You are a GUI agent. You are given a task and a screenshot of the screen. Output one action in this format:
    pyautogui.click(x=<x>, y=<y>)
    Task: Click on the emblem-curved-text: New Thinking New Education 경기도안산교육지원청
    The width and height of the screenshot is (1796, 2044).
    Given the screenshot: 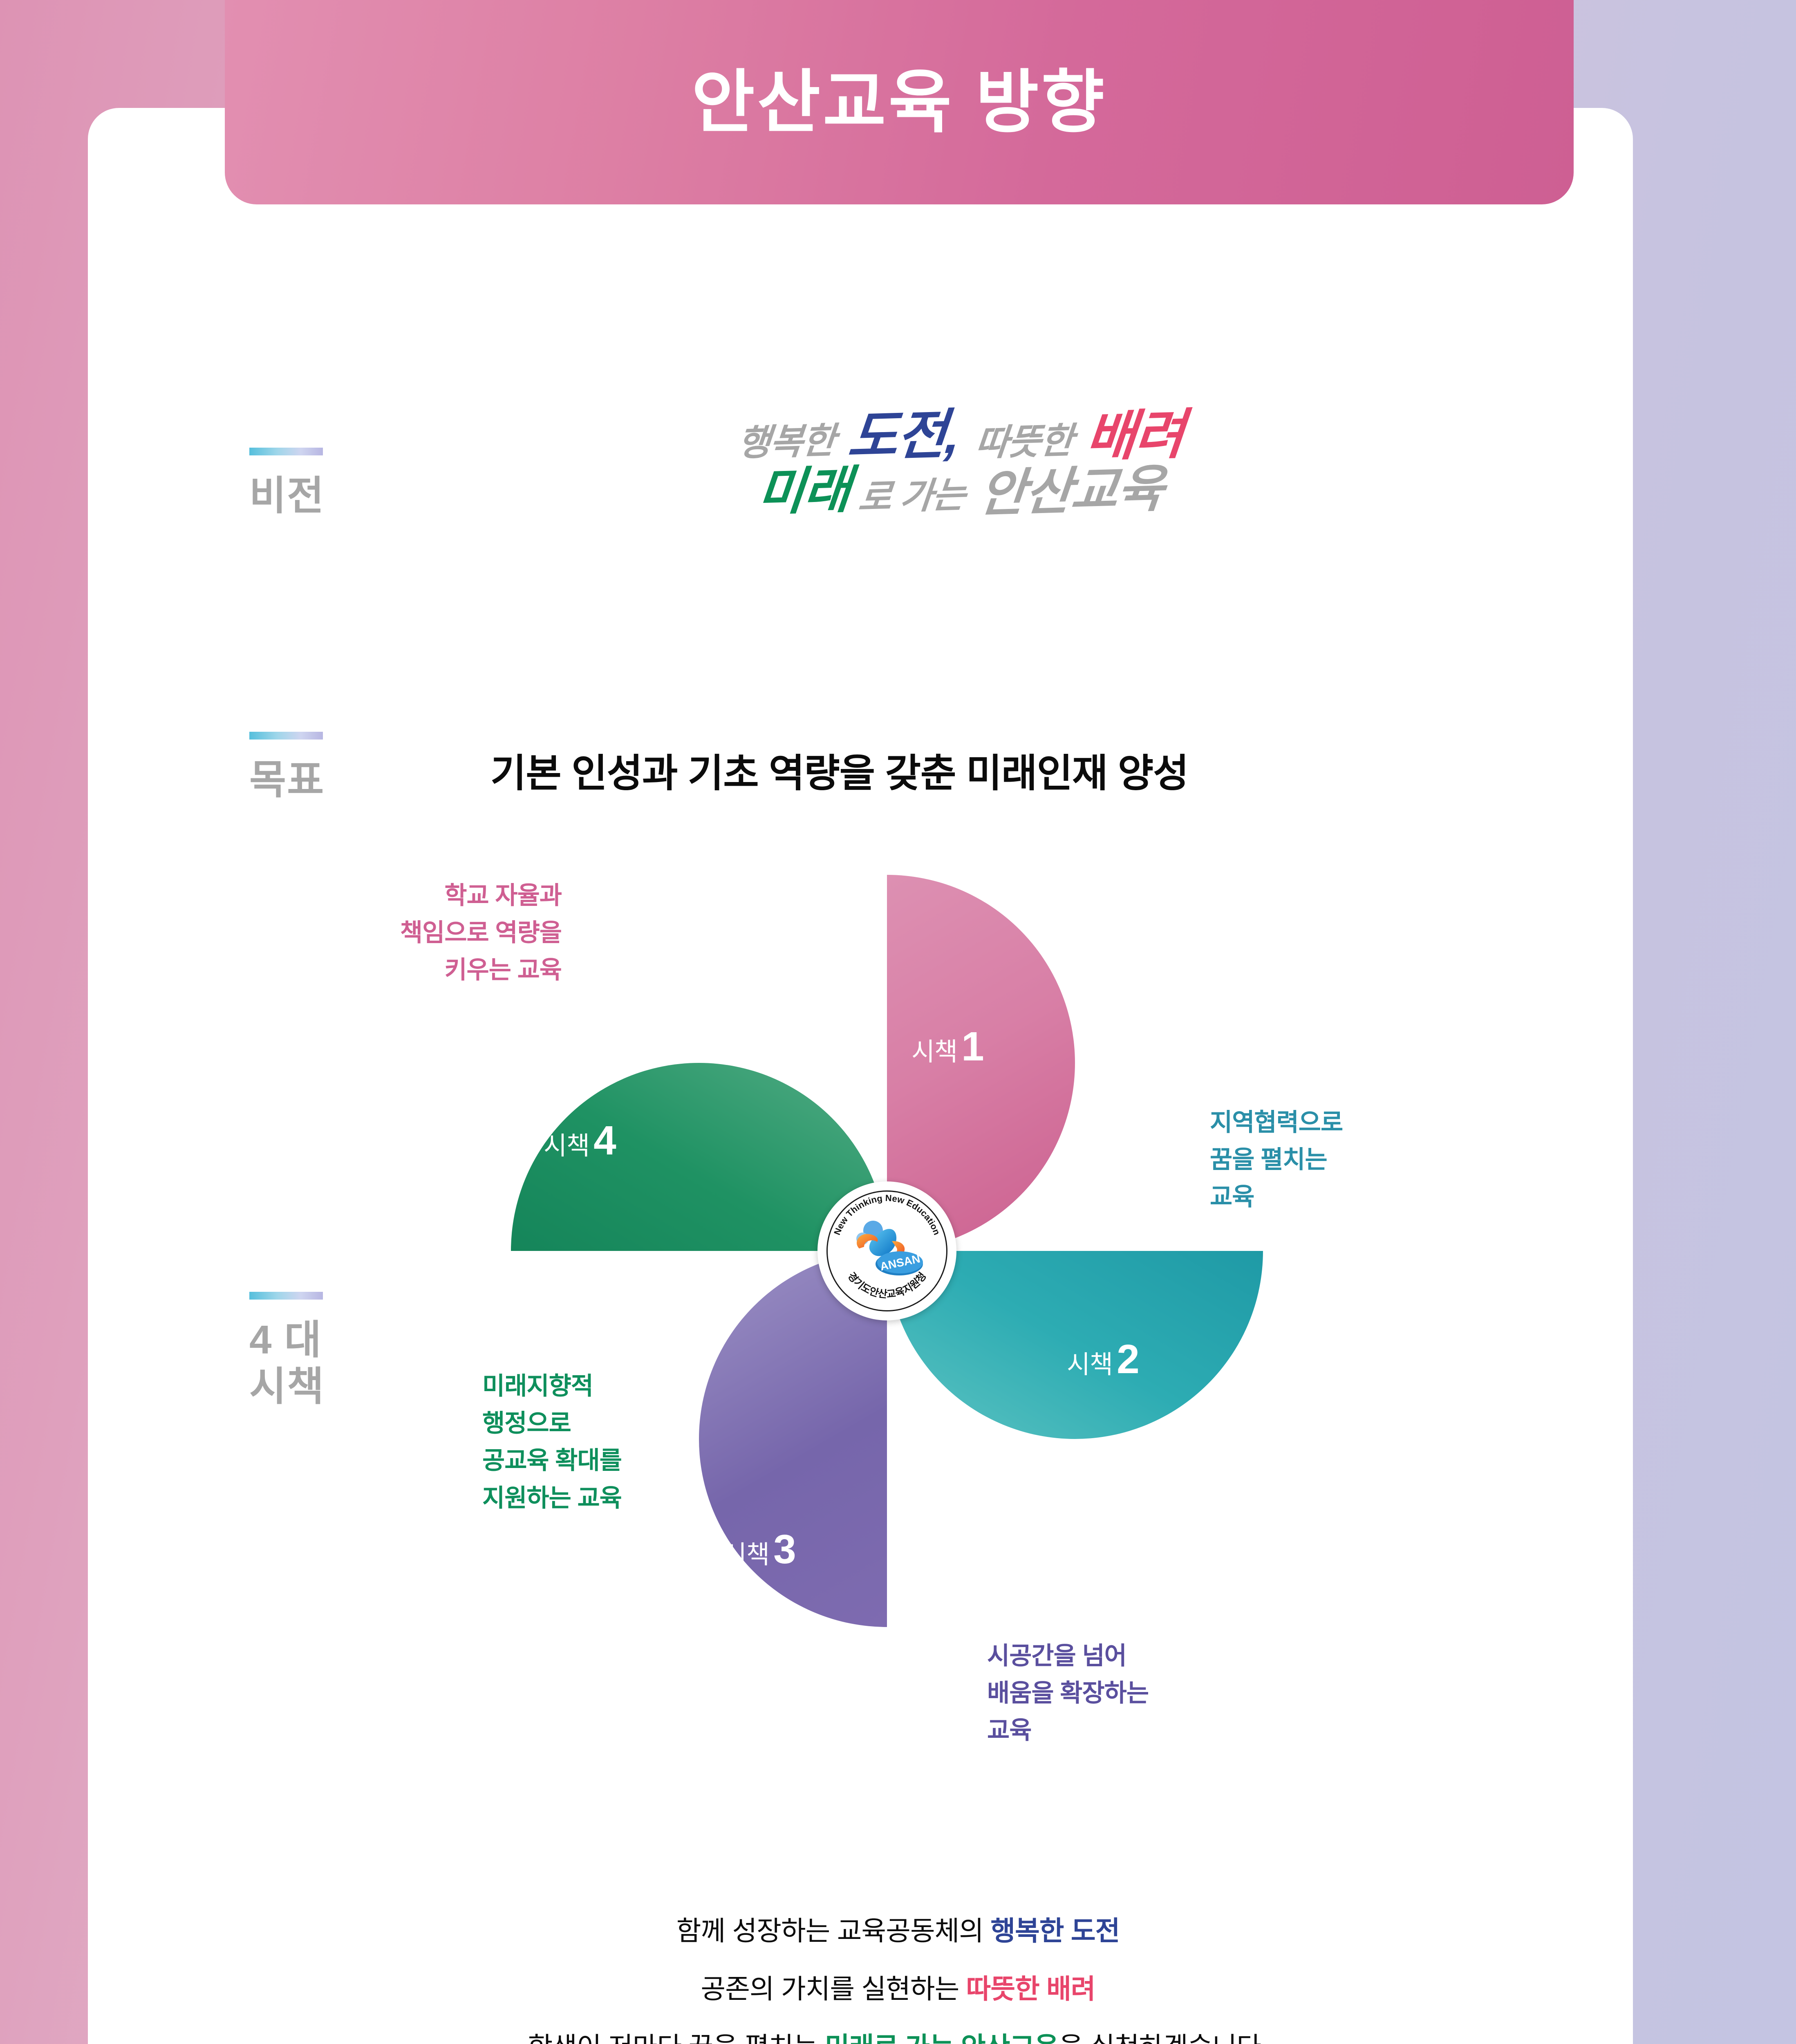 What is the action you would take?
    pyautogui.click(x=887, y=1246)
    